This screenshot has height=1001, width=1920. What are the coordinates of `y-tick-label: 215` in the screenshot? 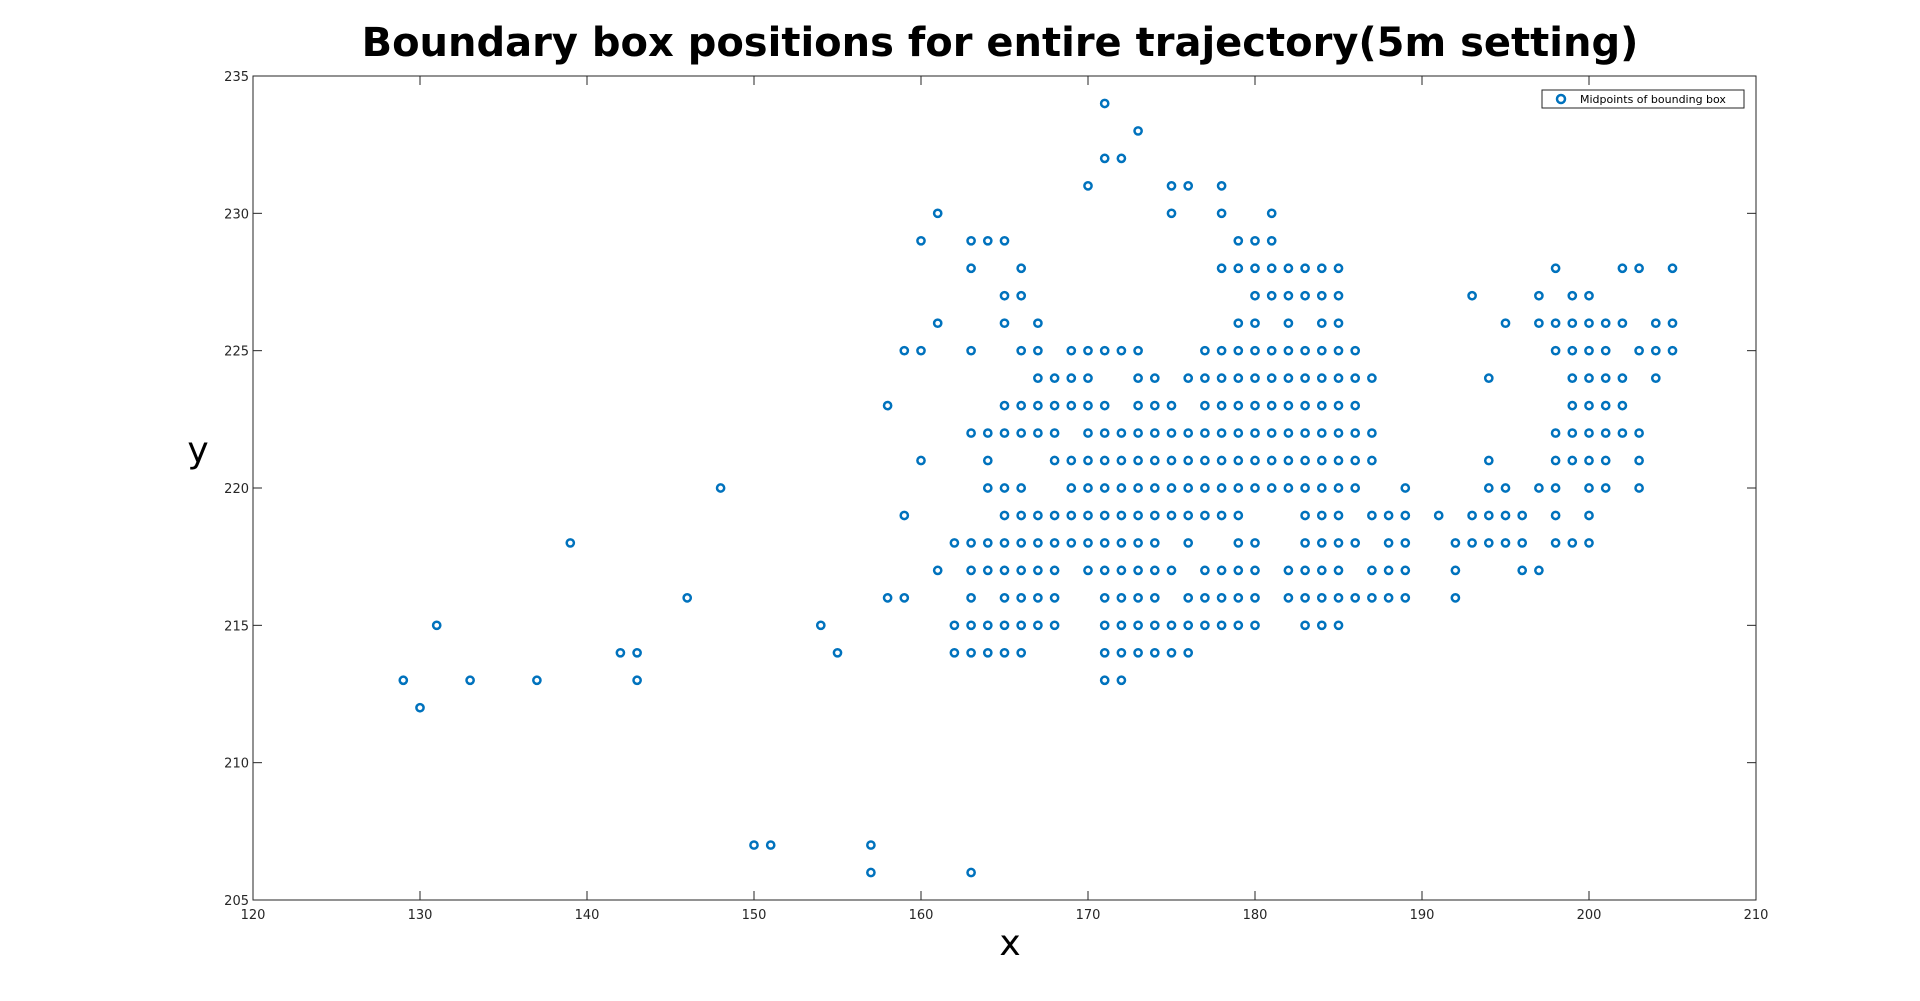 It's located at (236, 626).